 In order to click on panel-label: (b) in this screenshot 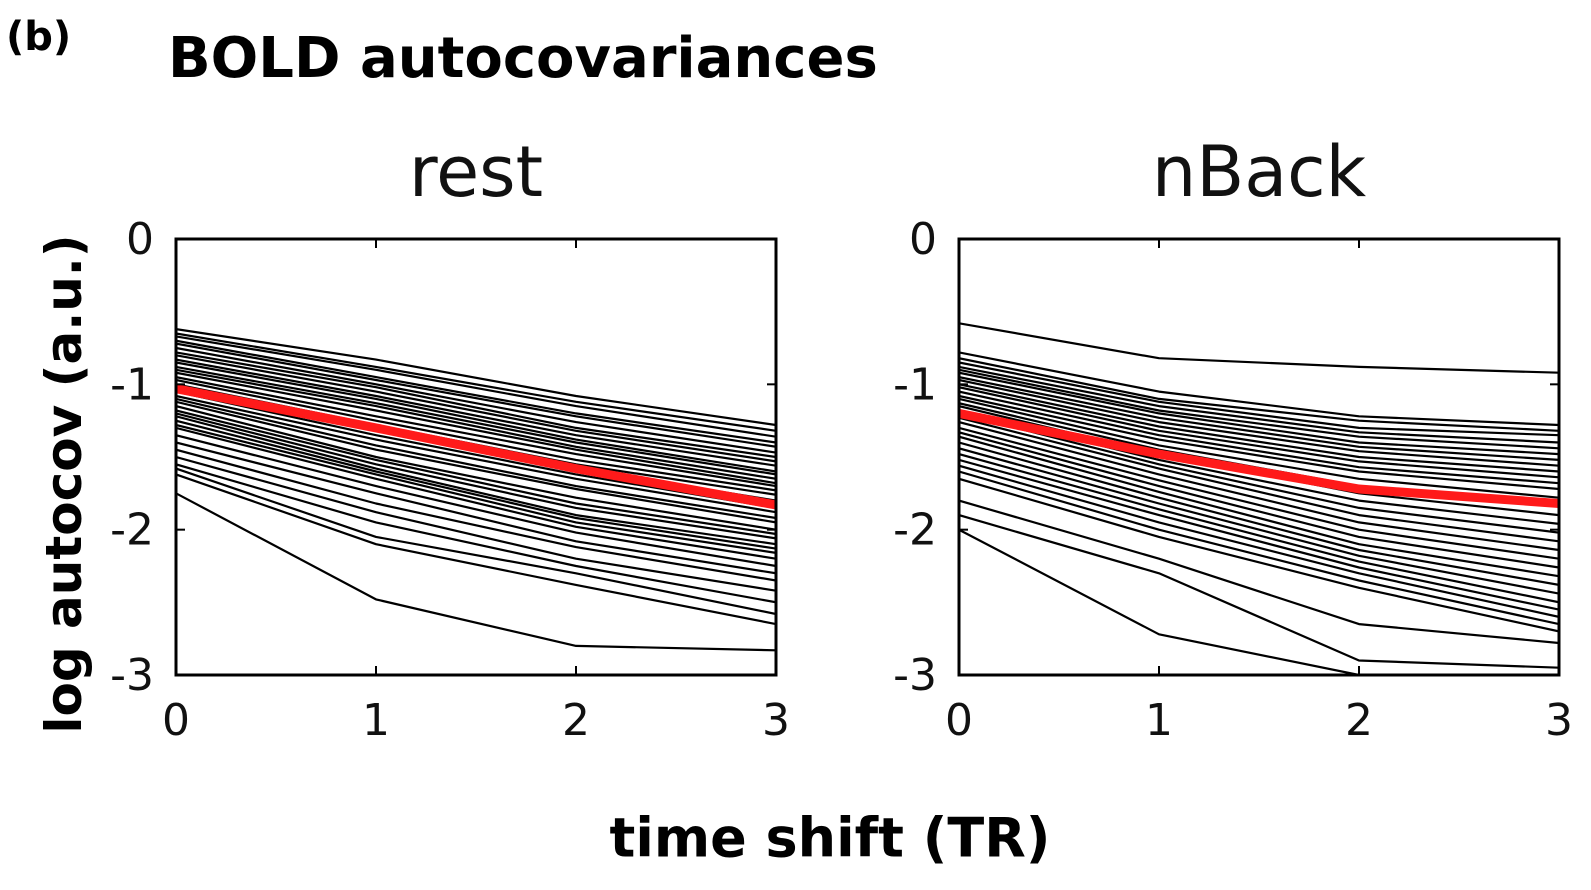, I will do `click(39, 37)`.